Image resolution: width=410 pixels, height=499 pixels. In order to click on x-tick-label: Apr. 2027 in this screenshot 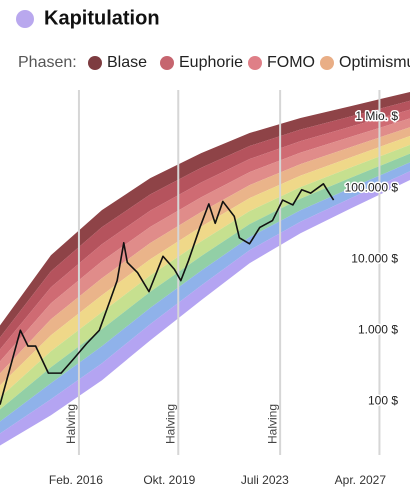, I will do `click(361, 480)`.